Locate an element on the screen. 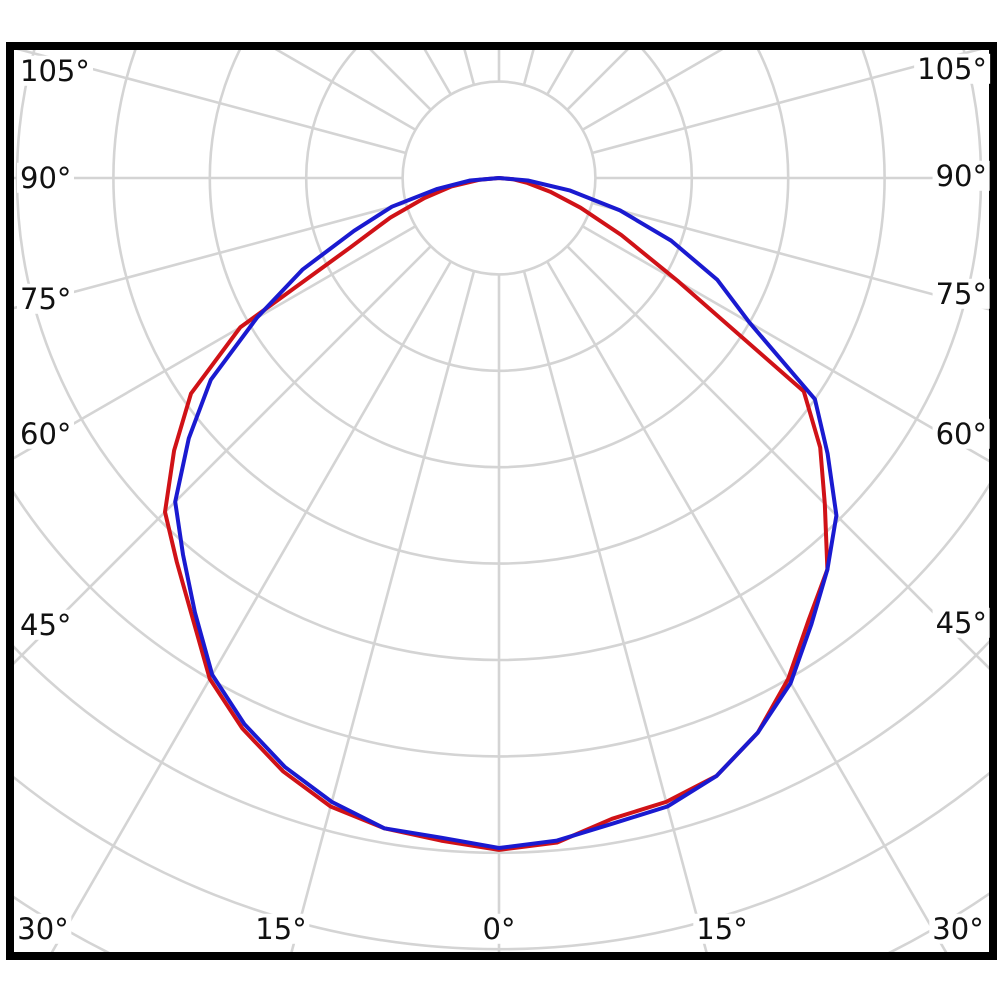  angle-label-left-4: 45° is located at coordinates (46, 624).